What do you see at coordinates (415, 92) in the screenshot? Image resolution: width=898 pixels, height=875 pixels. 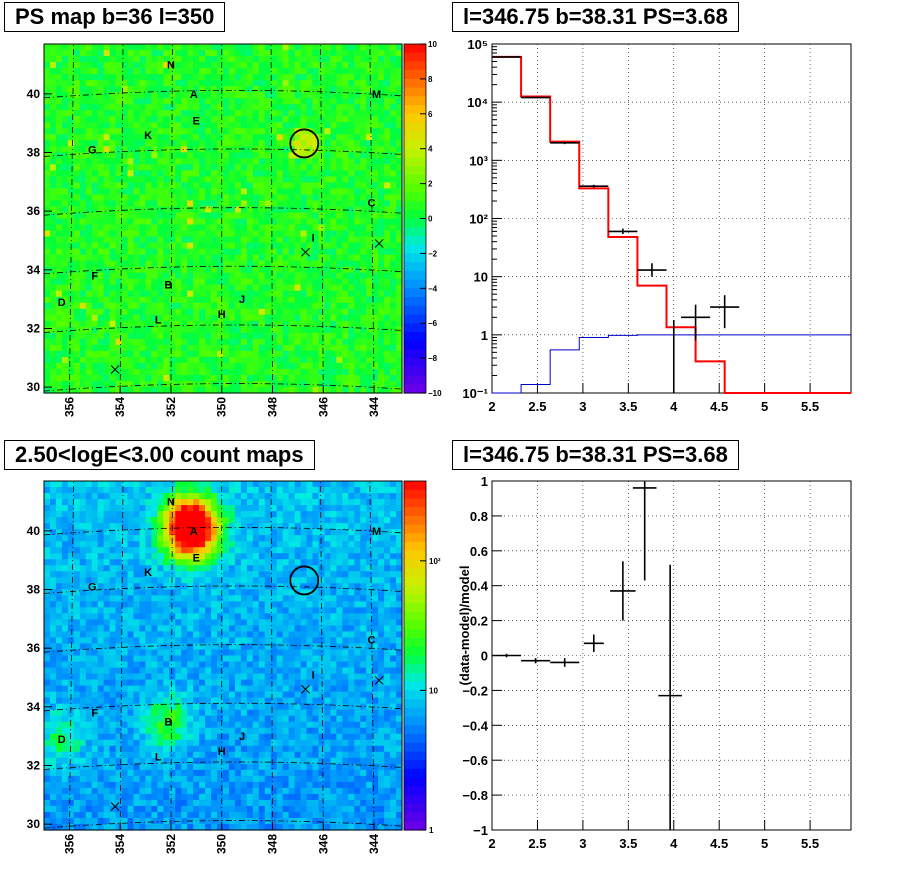 I see `colorbar-cell` at bounding box center [415, 92].